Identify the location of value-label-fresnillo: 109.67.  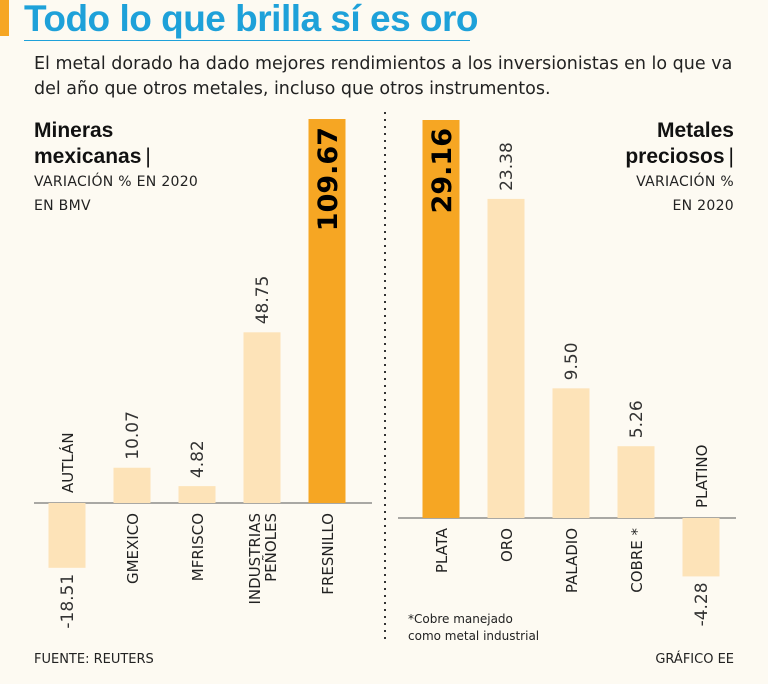
(328, 179).